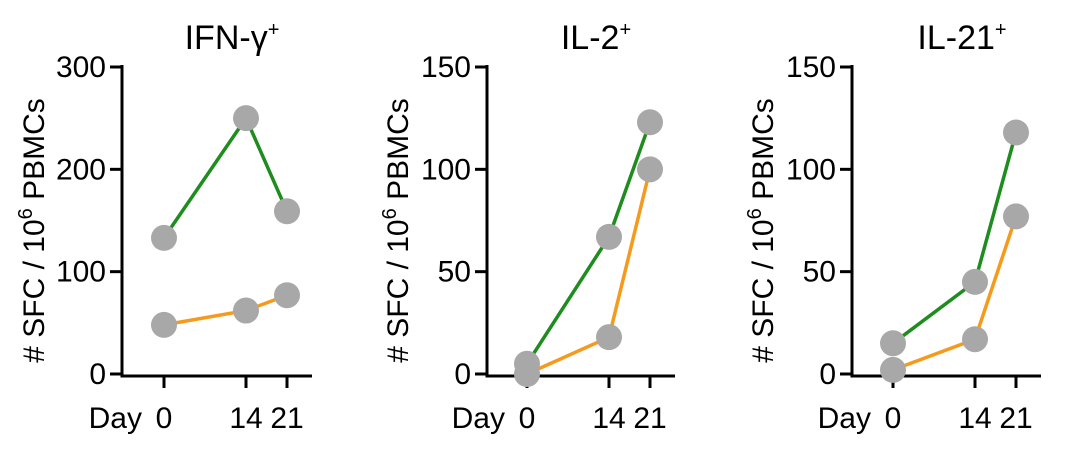  What do you see at coordinates (596, 38) in the screenshot?
I see `chart-title: IL-2+` at bounding box center [596, 38].